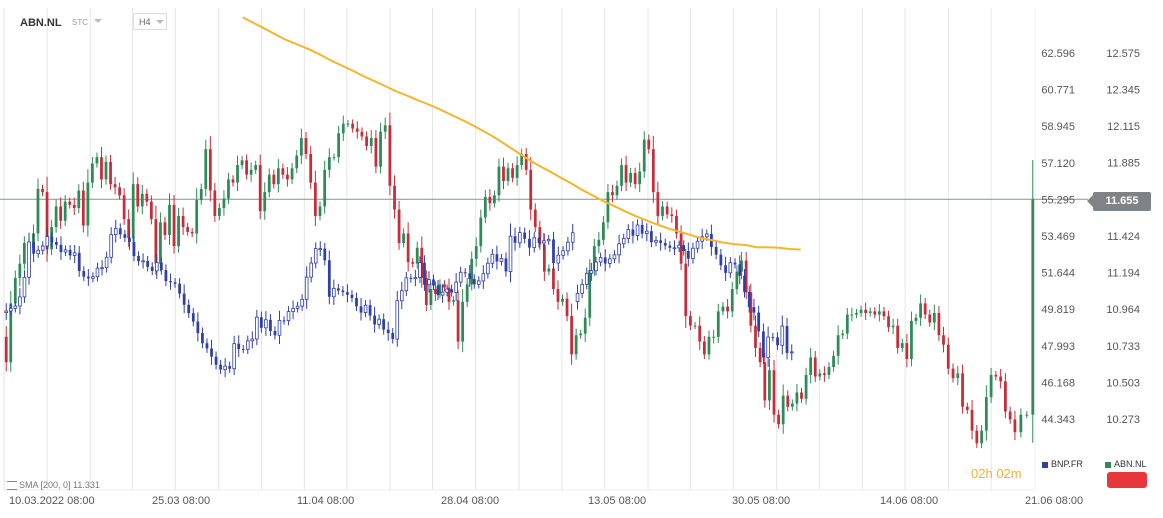 This screenshot has height=518, width=1163. I want to click on symbol-title: ABN.NL, so click(41, 23).